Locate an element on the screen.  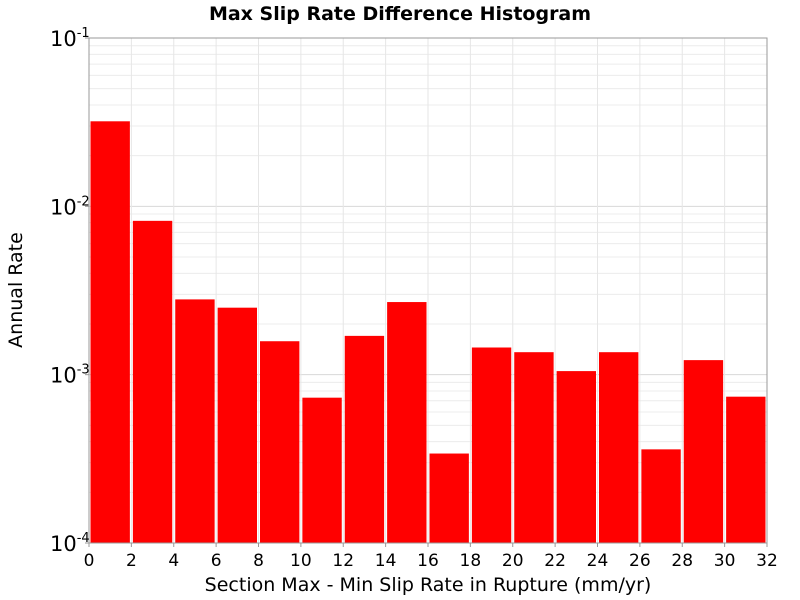
x-tick-label: 2 is located at coordinates (131, 561).